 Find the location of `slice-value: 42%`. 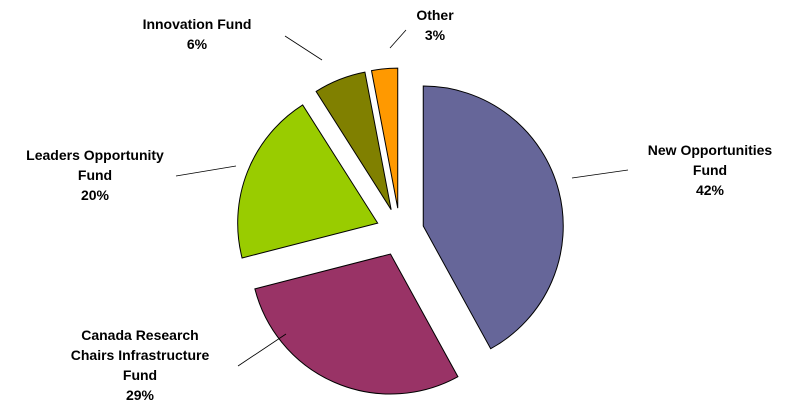

slice-value: 42% is located at coordinates (710, 190).